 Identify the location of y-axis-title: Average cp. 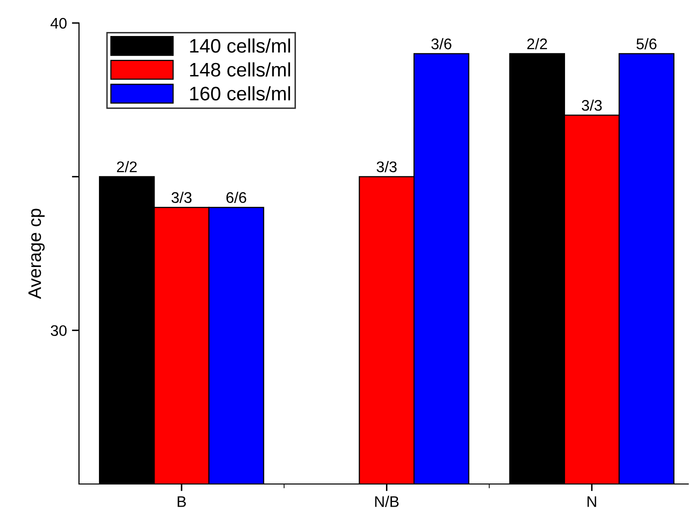
(36, 253).